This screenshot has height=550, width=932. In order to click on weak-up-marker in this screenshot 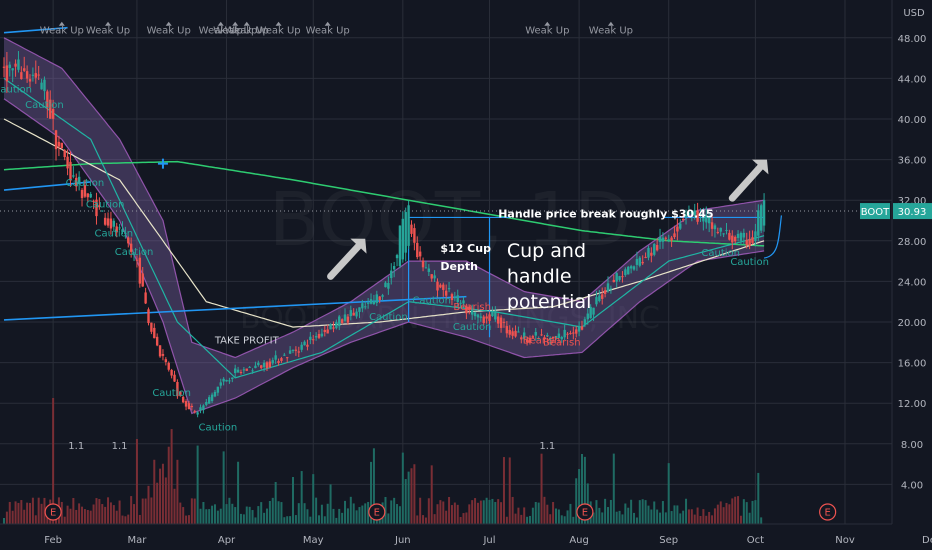, I will do `click(235, 23)`.